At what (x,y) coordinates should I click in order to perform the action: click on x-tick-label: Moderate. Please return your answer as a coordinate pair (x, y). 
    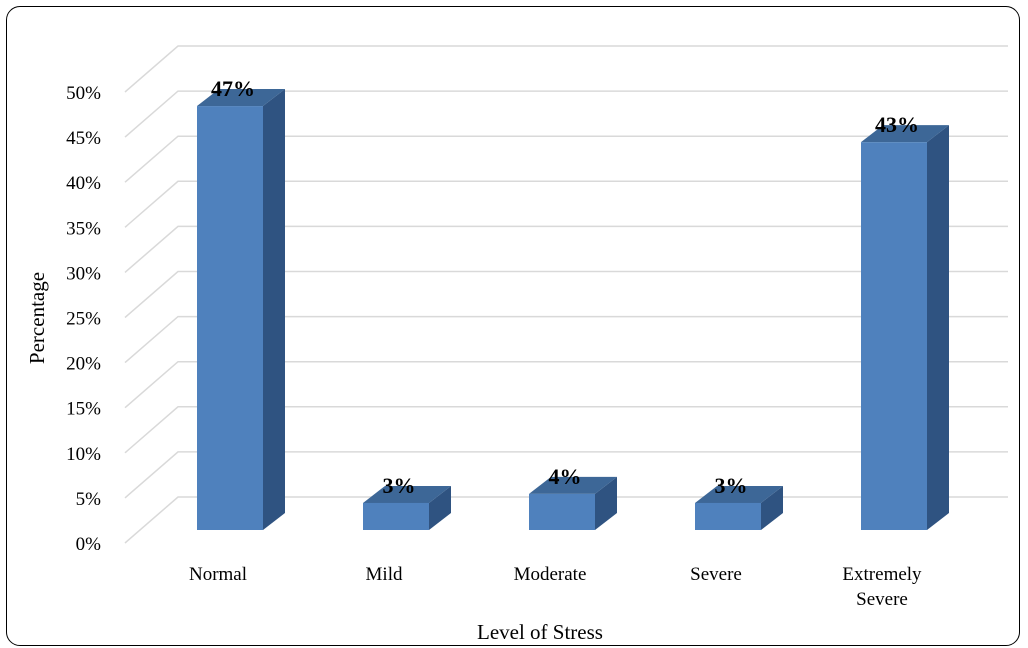
    Looking at the image, I should click on (550, 574).